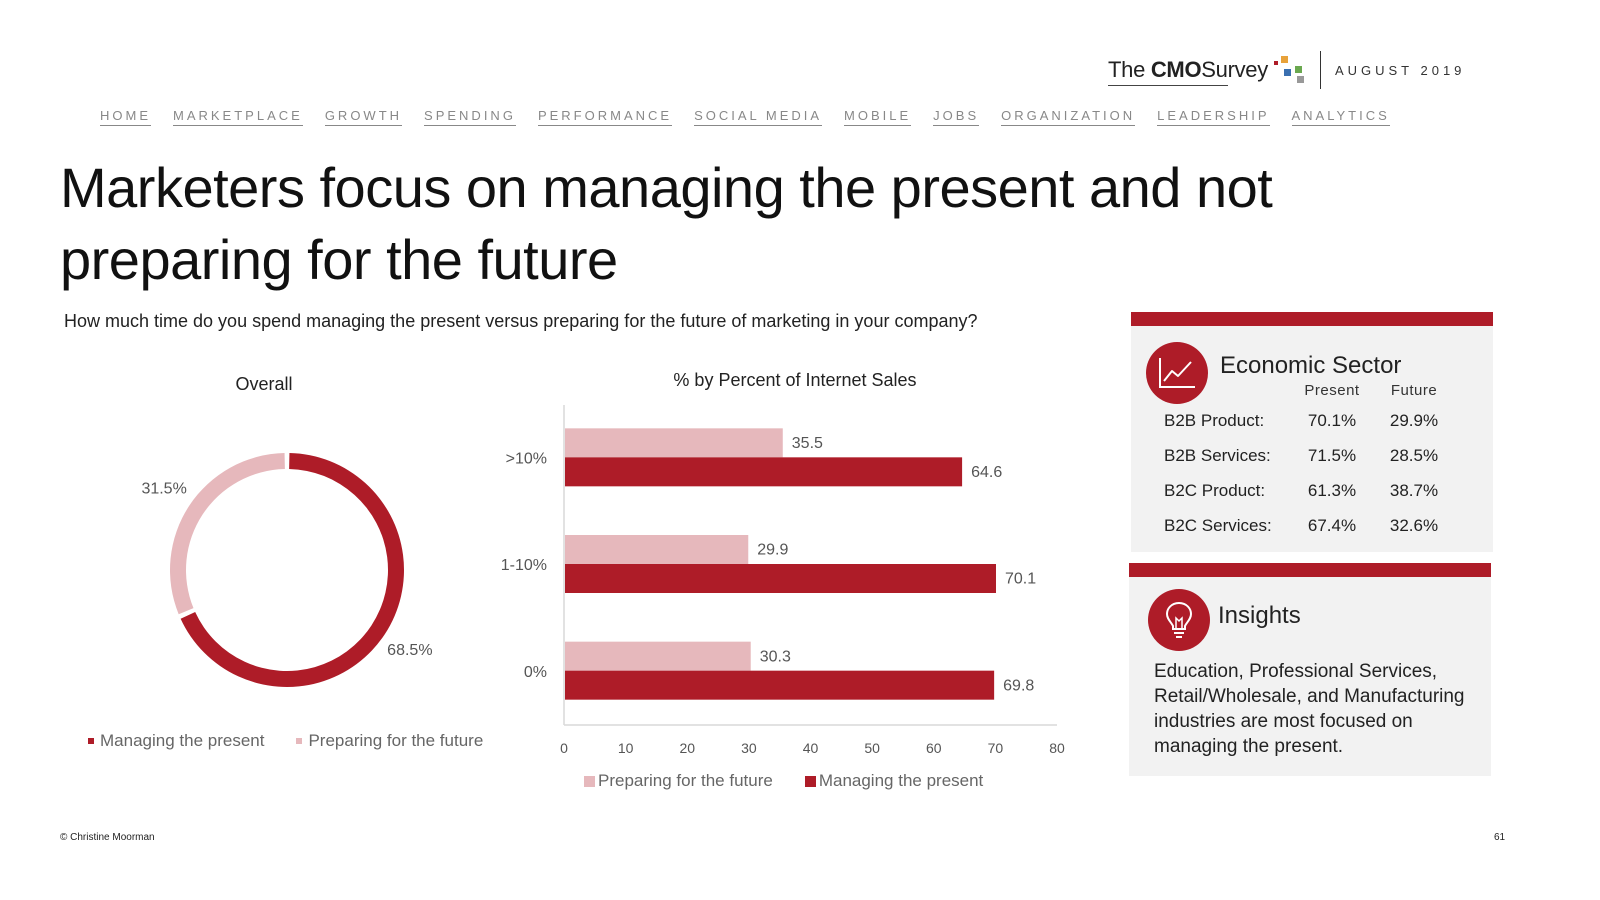 The image size is (1600, 900). Describe the element at coordinates (1215, 490) in the screenshot. I see `sector-row-label: B2C Product:` at that location.